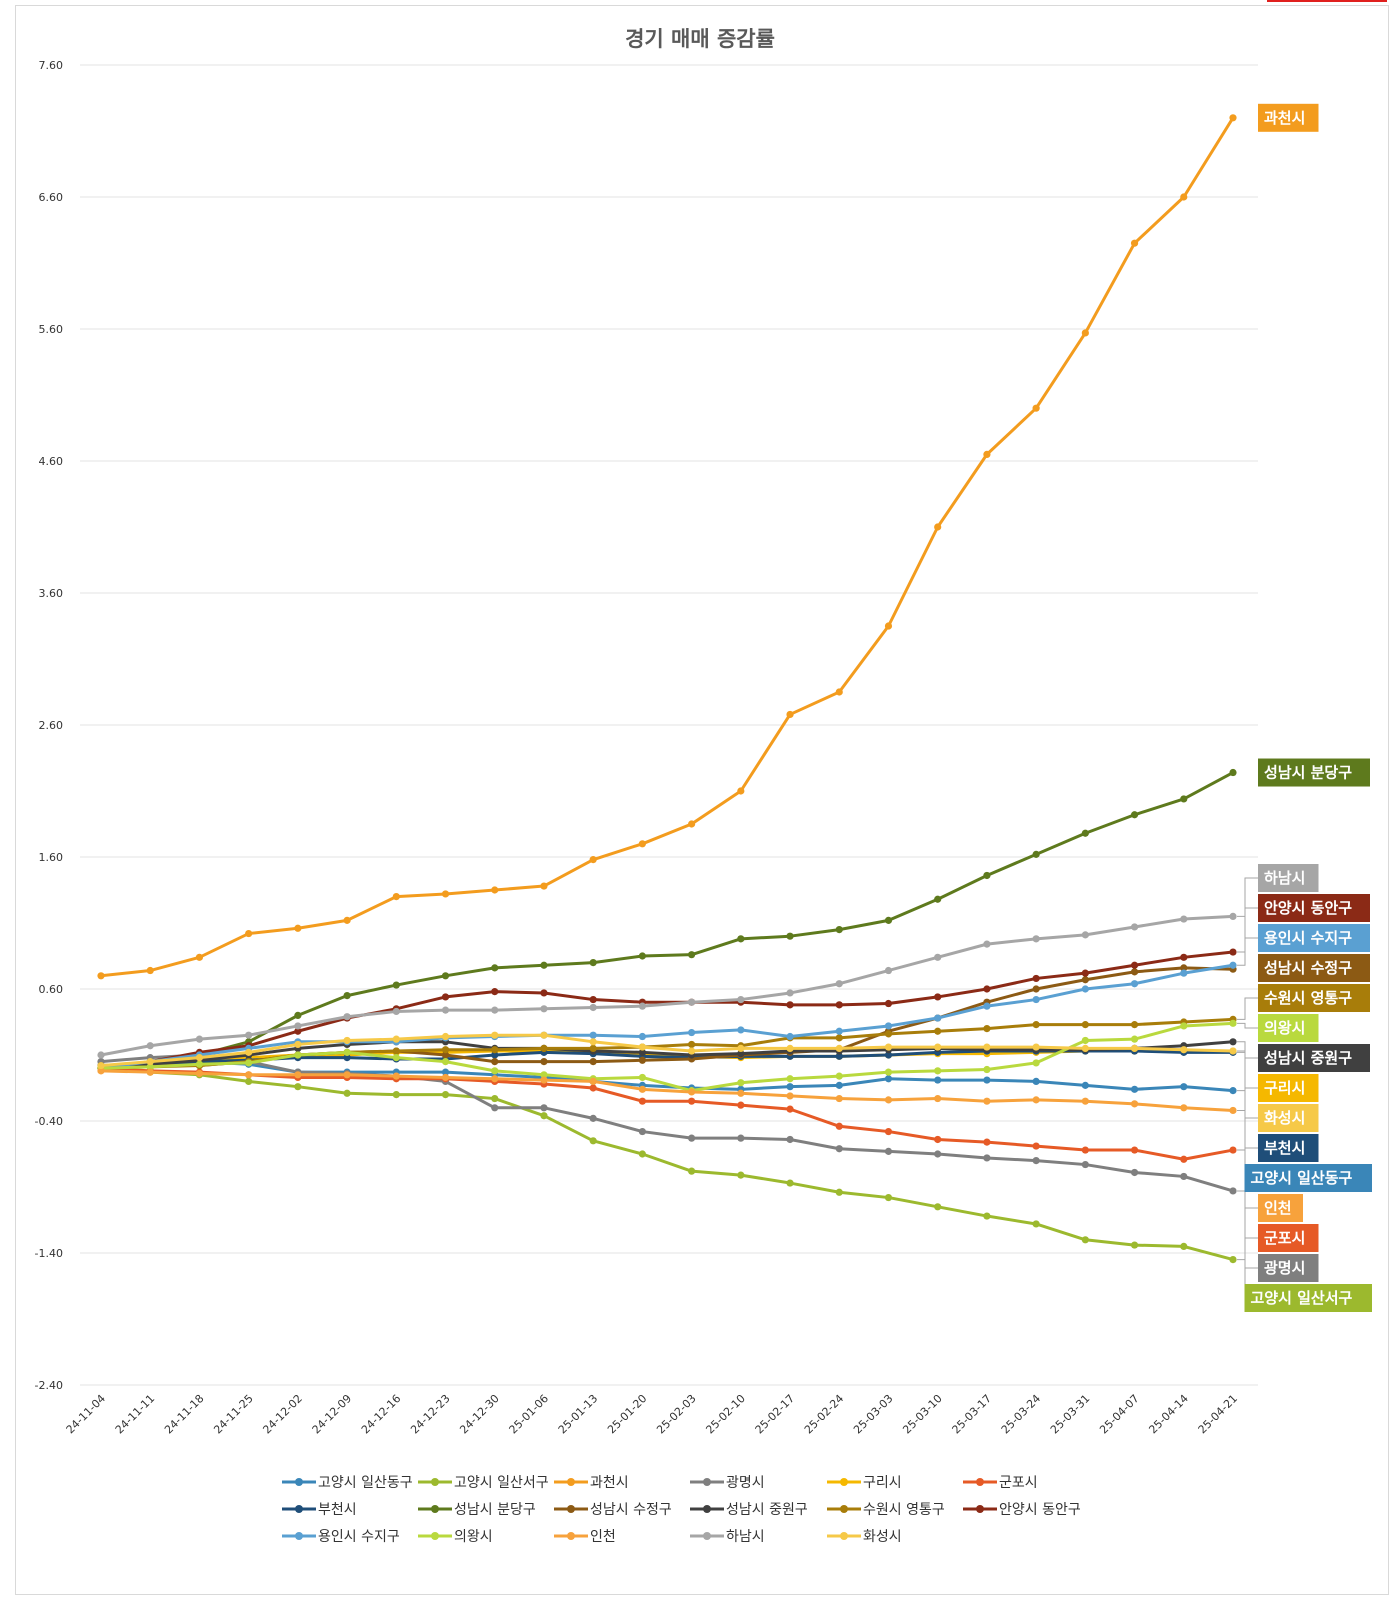 The height and width of the screenshot is (1598, 1397). Describe the element at coordinates (578, 1414) in the screenshot. I see `x-tick-label: 25-01-13` at that location.